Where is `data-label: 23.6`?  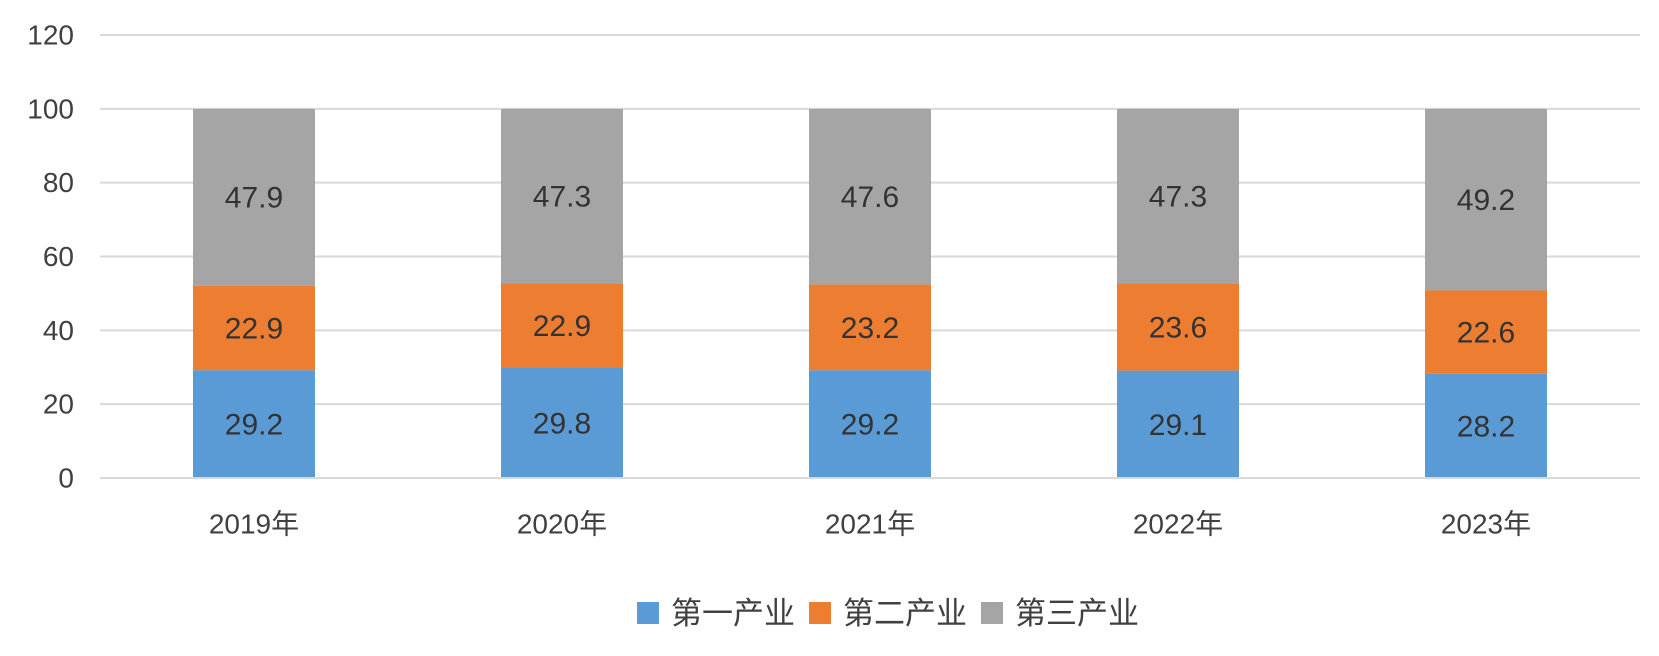
data-label: 23.6 is located at coordinates (1178, 328).